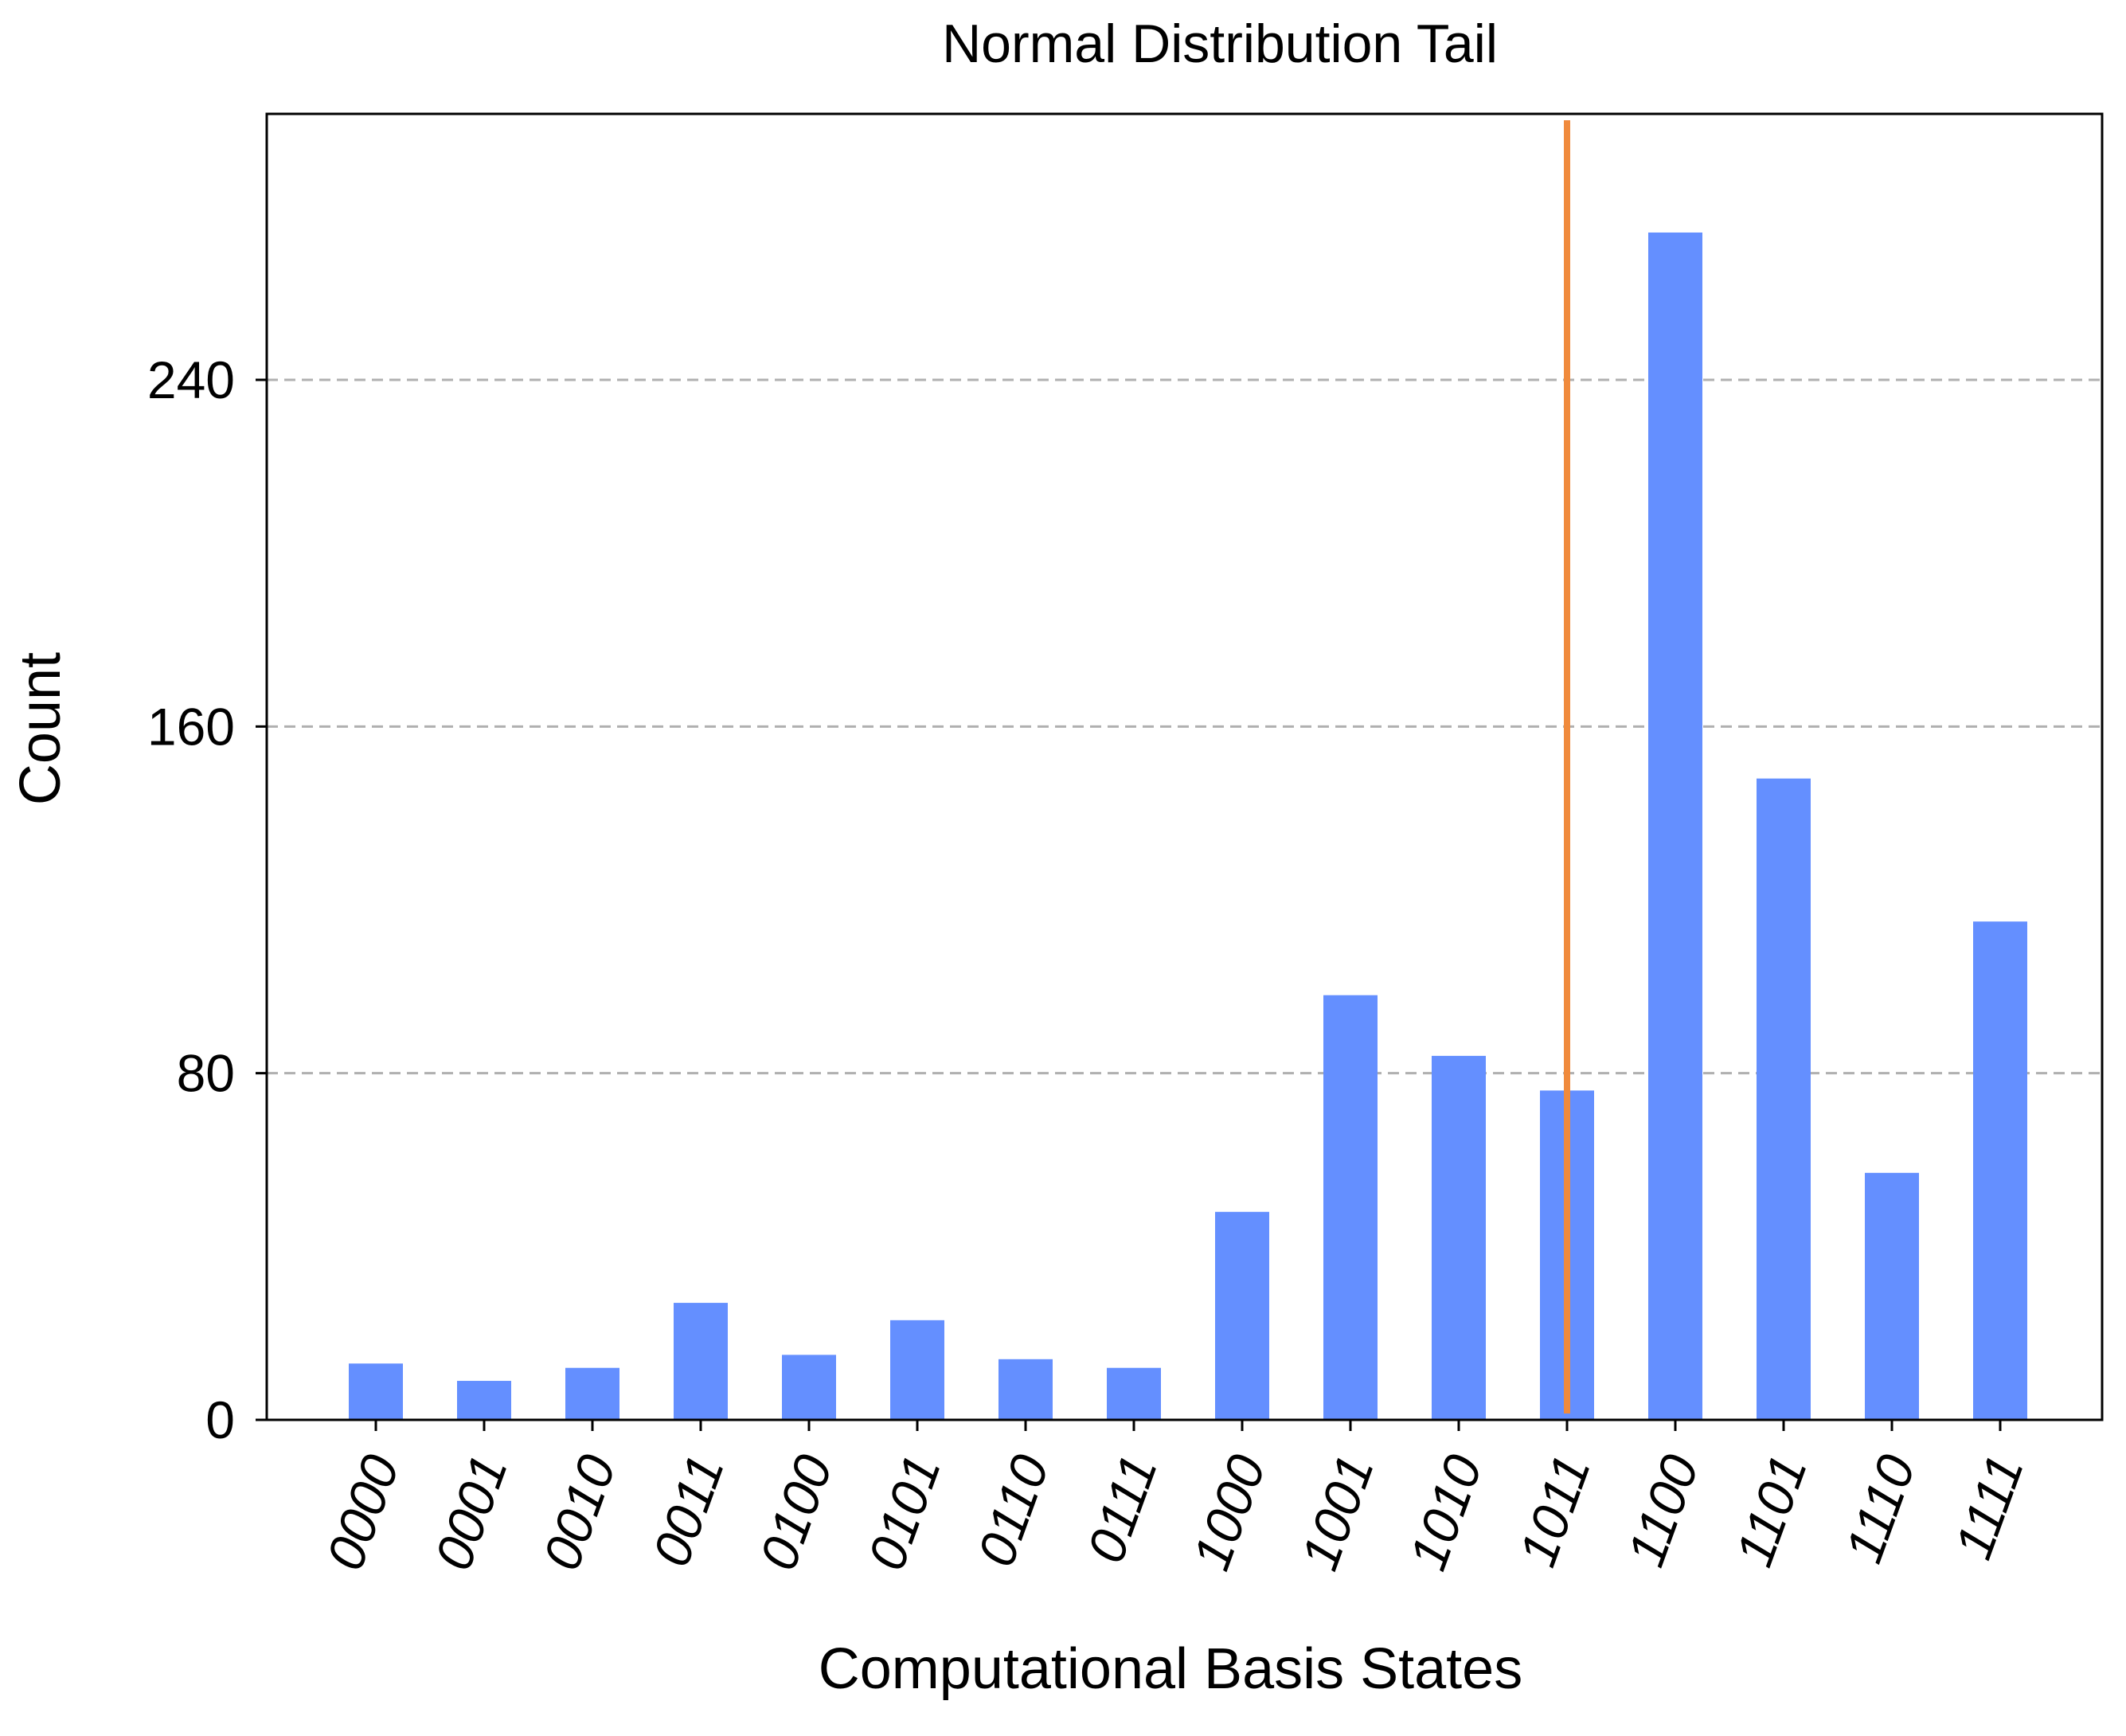  Describe the element at coordinates (688, 1511) in the screenshot. I see `x-tick-label: 0011` at that location.